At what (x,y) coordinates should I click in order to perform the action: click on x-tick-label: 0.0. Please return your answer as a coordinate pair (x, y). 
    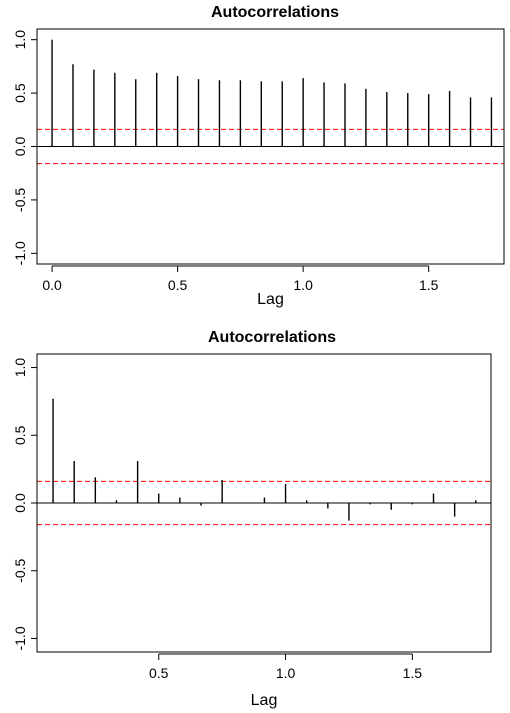
    Looking at the image, I should click on (52, 285).